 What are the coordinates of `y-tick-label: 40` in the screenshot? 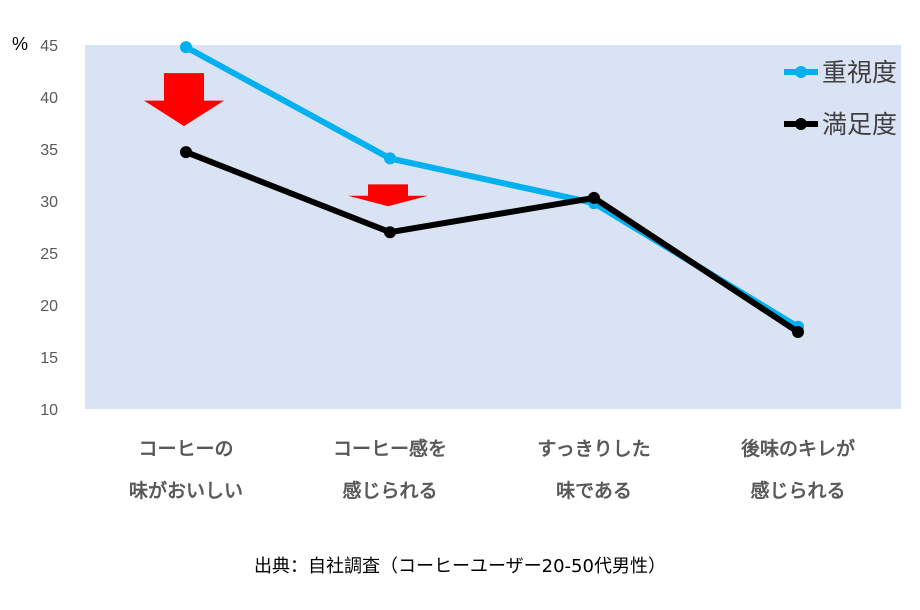 It's located at (49, 98).